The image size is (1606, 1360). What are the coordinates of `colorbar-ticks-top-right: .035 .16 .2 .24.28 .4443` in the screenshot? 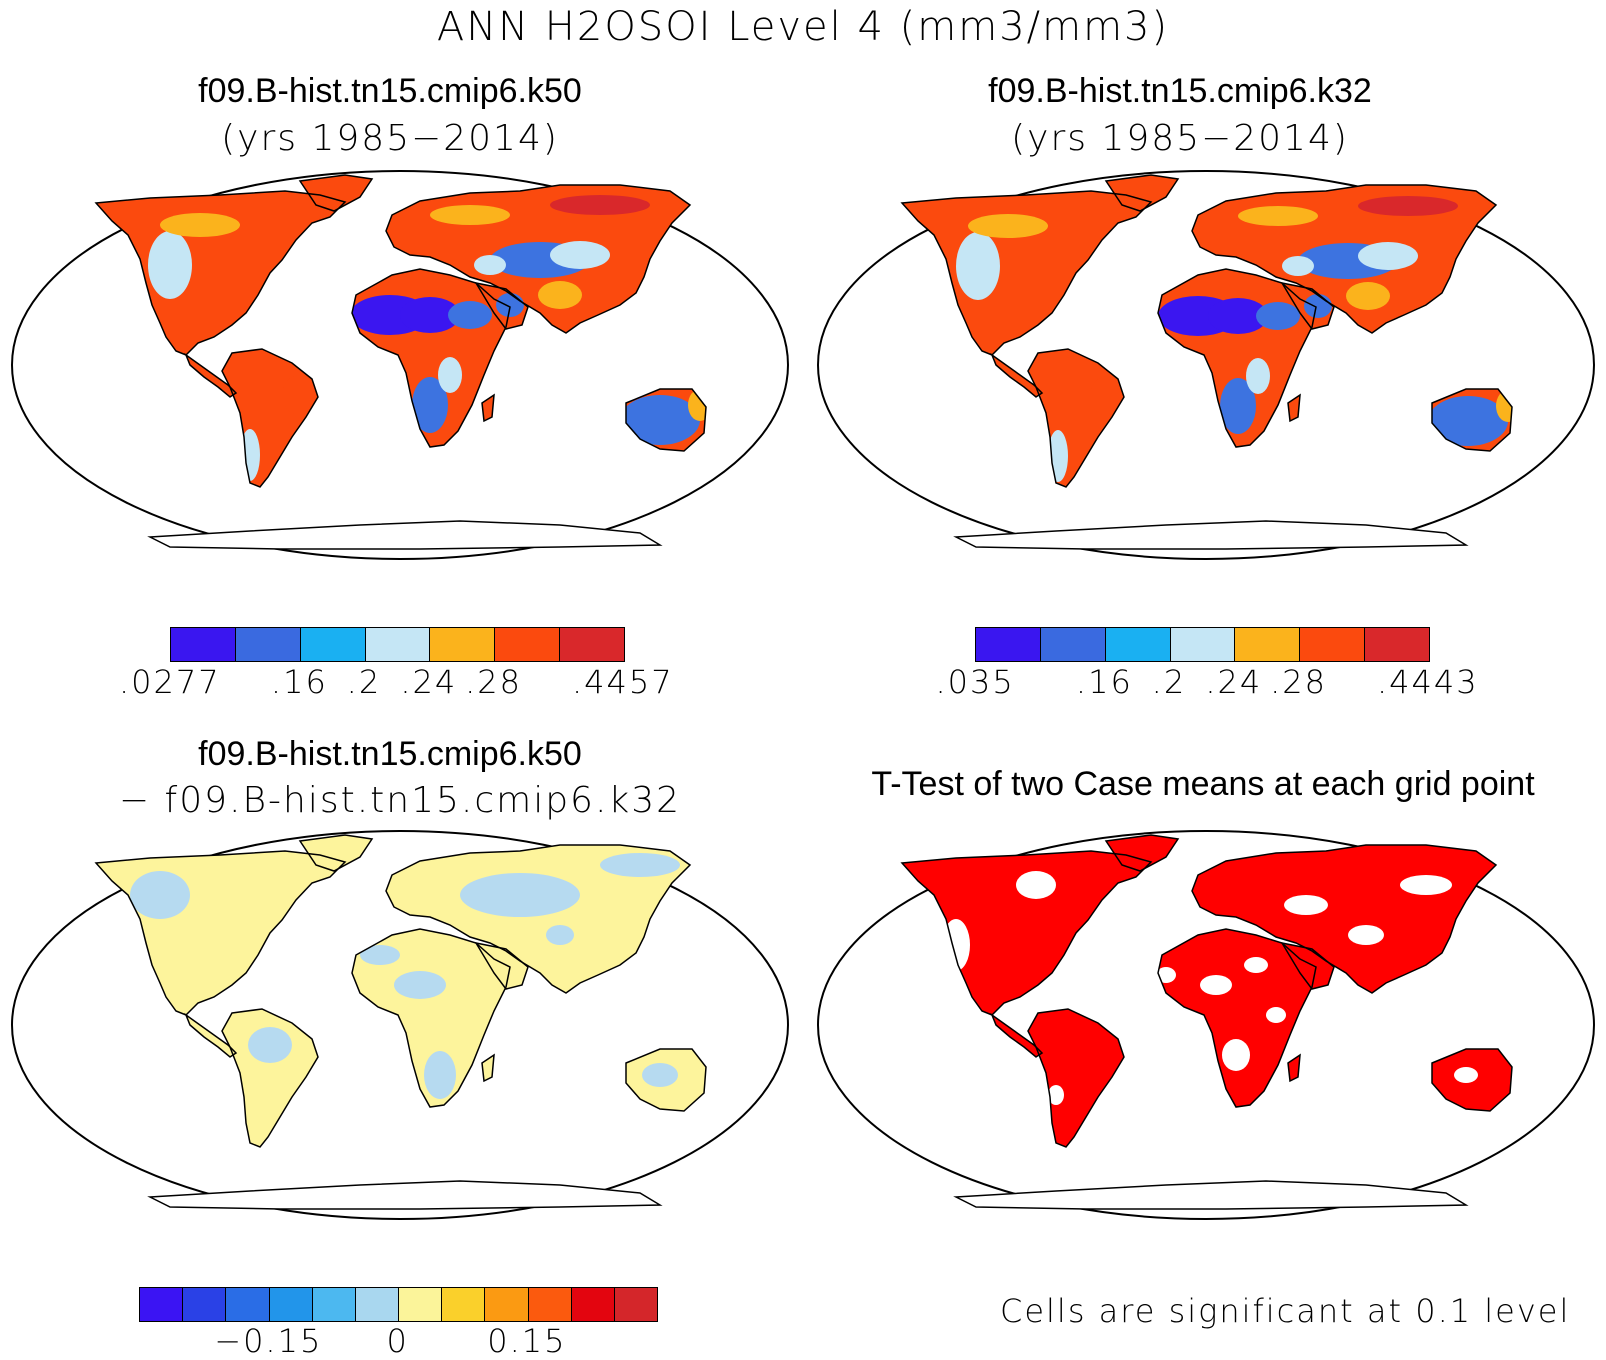 It's located at (1206, 683).